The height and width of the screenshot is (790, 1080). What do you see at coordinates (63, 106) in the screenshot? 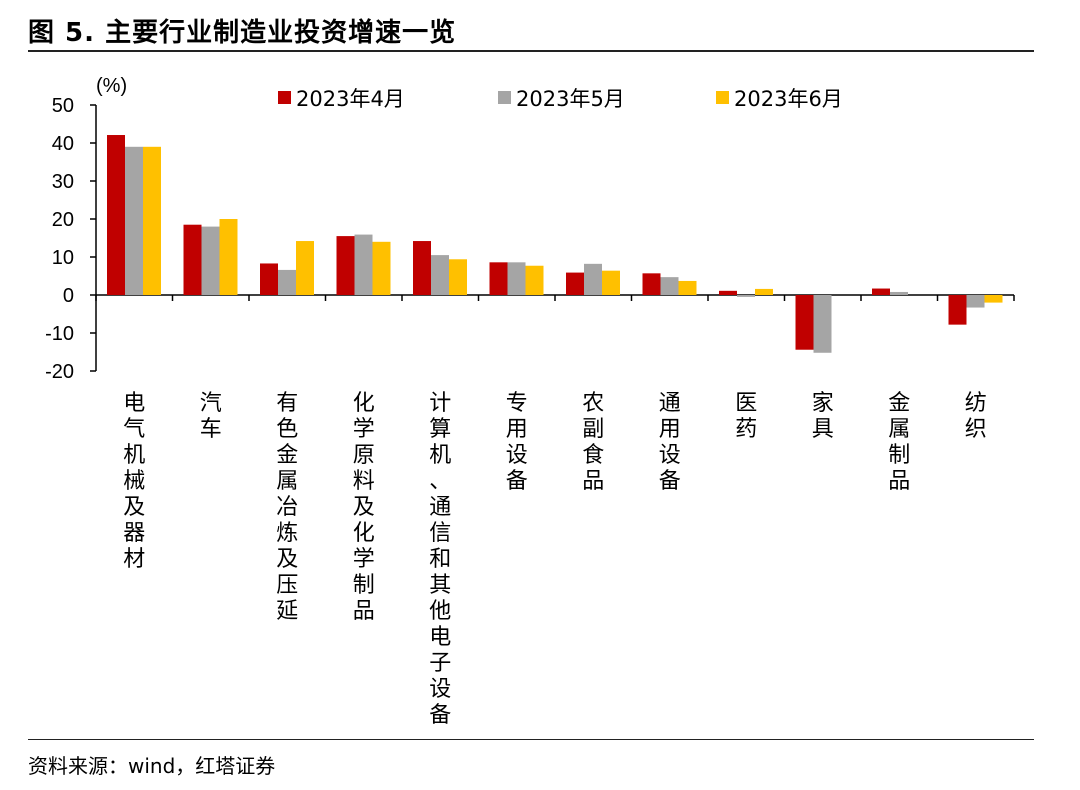
I see `y-tick-label: 50` at bounding box center [63, 106].